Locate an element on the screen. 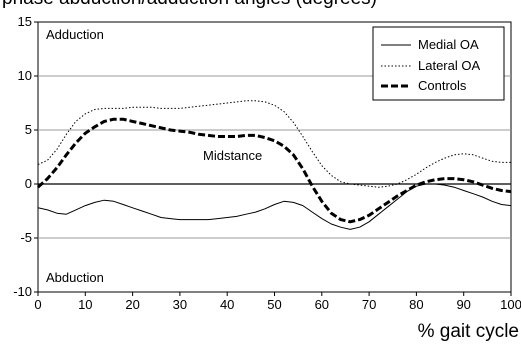  x-tick-label: 50 is located at coordinates (274, 304).